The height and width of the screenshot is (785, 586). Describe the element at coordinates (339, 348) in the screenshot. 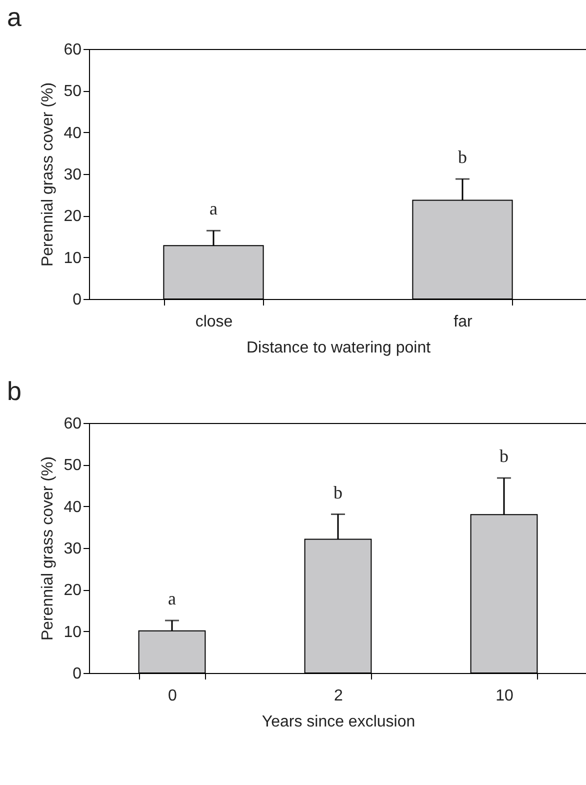

I see `x-axis-title: Distance to watering point` at that location.